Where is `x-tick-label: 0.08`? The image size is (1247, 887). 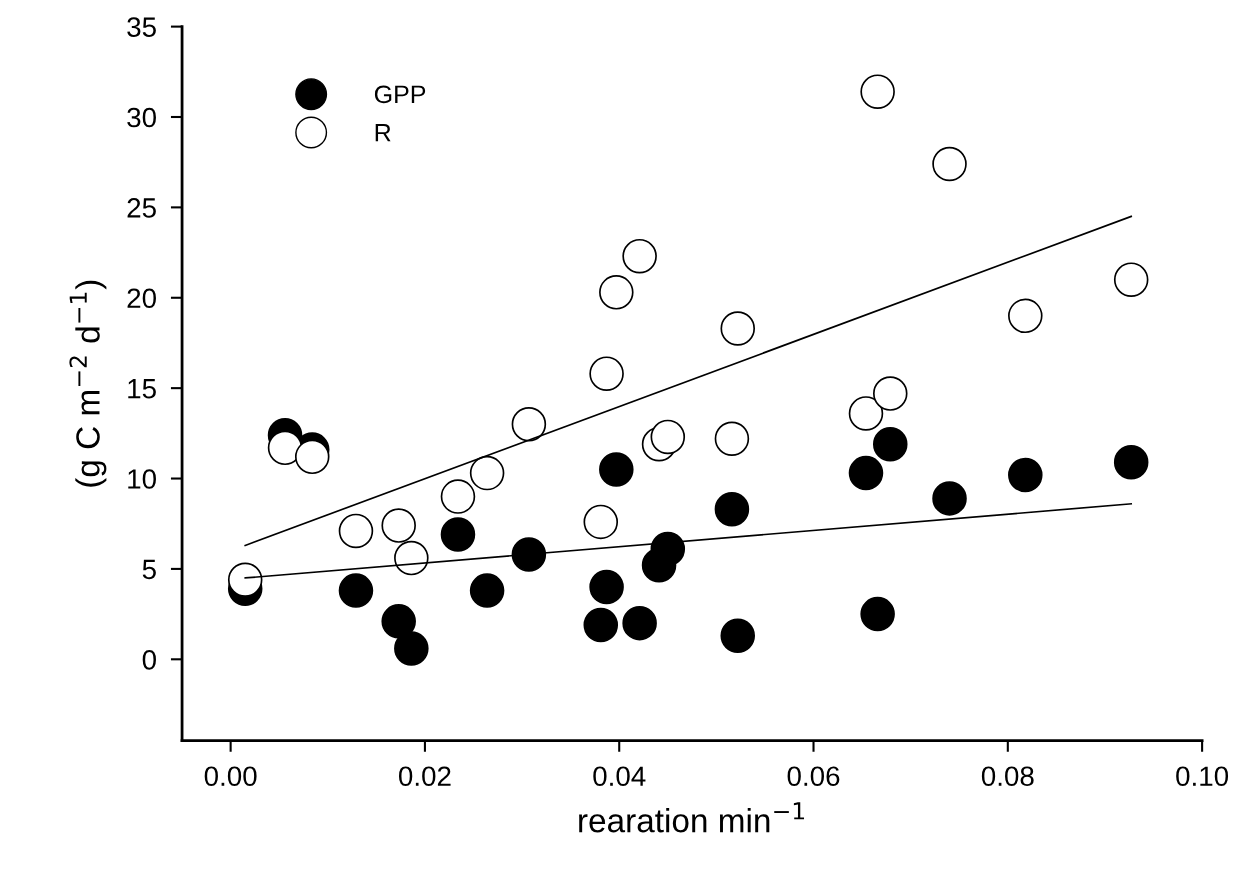 x-tick-label: 0.08 is located at coordinates (1007, 776).